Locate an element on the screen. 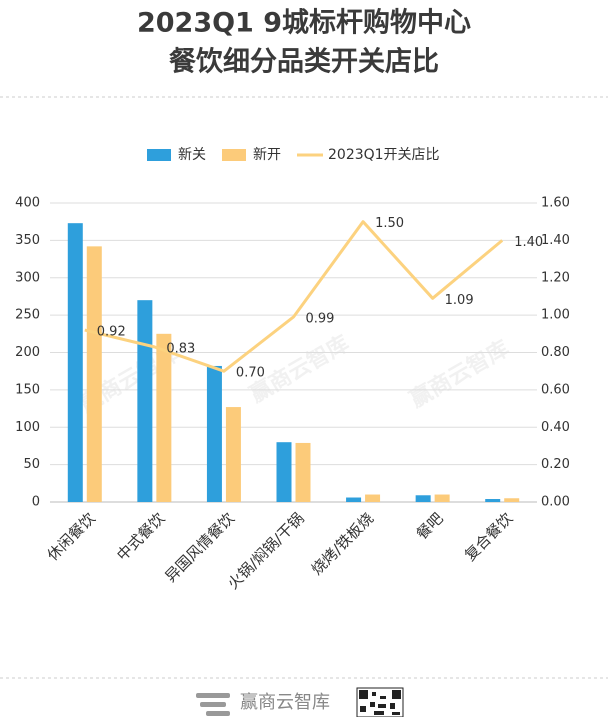 Image resolution: width=608 pixels, height=717 pixels. y-tick-label: 350 is located at coordinates (27, 240).